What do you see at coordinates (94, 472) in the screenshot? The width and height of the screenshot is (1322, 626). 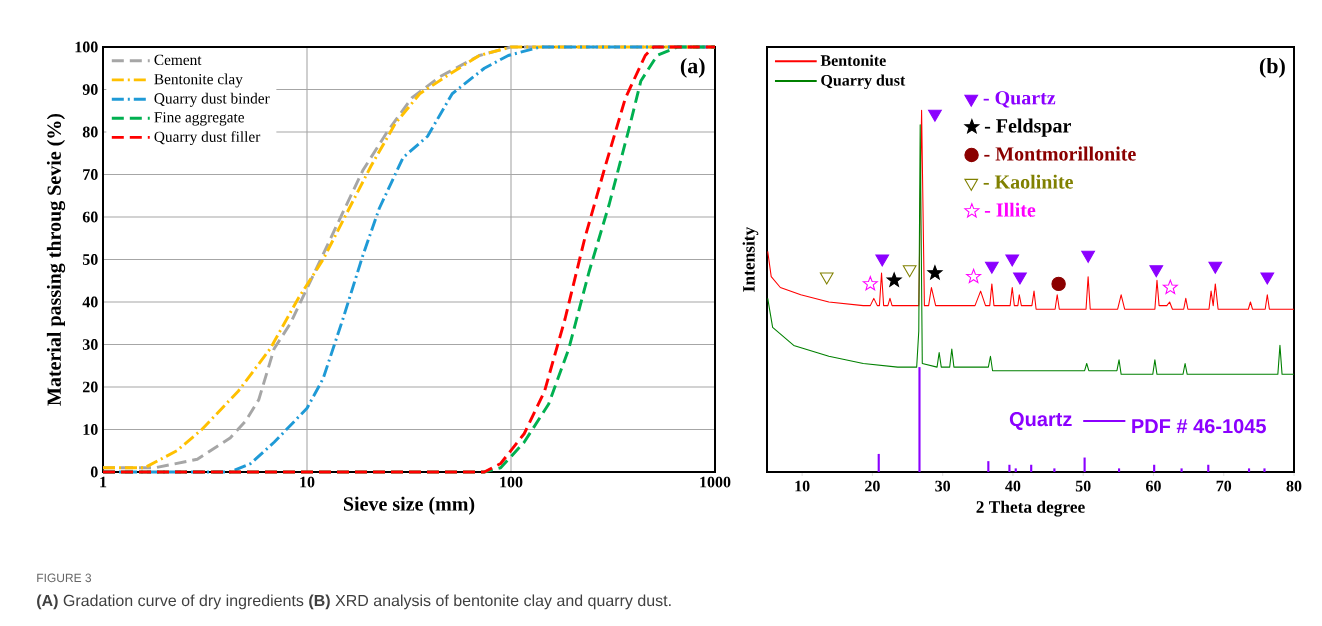 I see `y-tick-label: 0` at bounding box center [94, 472].